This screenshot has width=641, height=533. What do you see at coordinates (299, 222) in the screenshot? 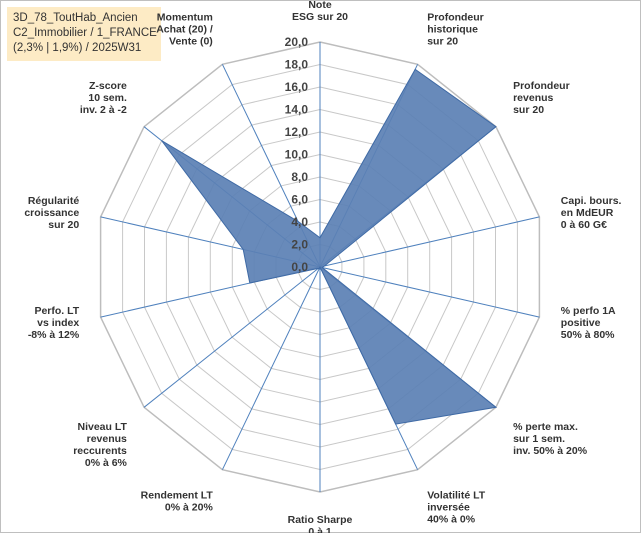
I see `tick-label-2: 4,0` at bounding box center [299, 222].